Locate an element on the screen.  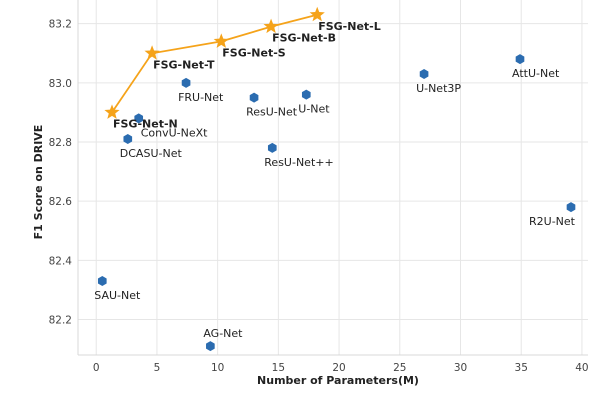
point-label: AttU-Net is located at coordinates (536, 73).